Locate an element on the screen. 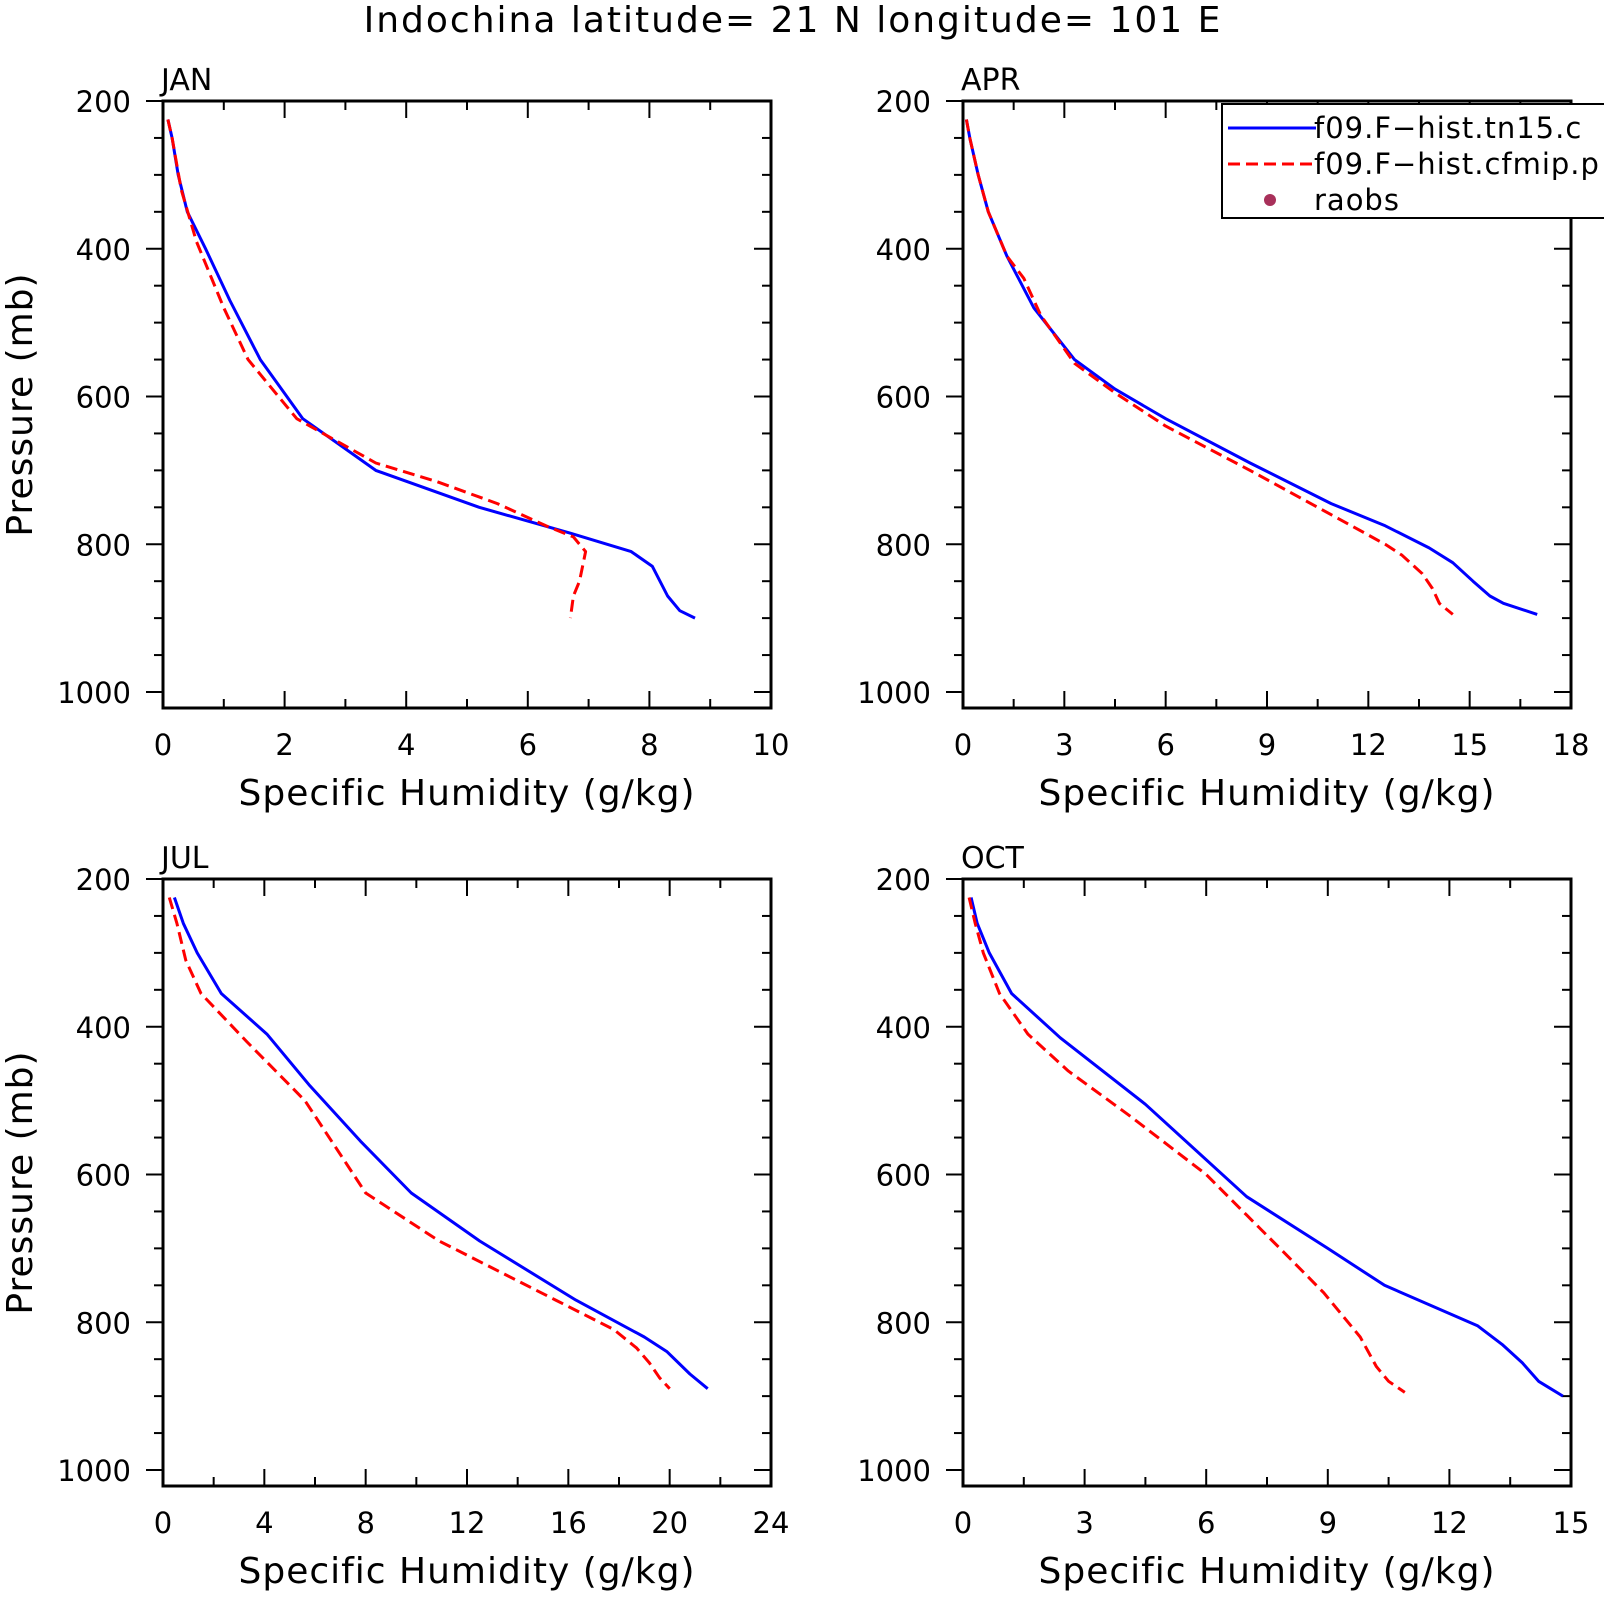 The image size is (1604, 1602). legend-box is located at coordinates (1412, 161).